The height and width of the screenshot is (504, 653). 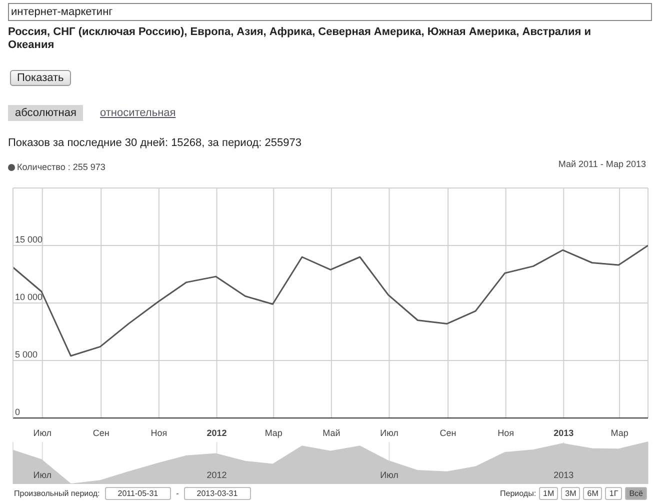 I want to click on text: Произвольный период:, so click(x=57, y=493).